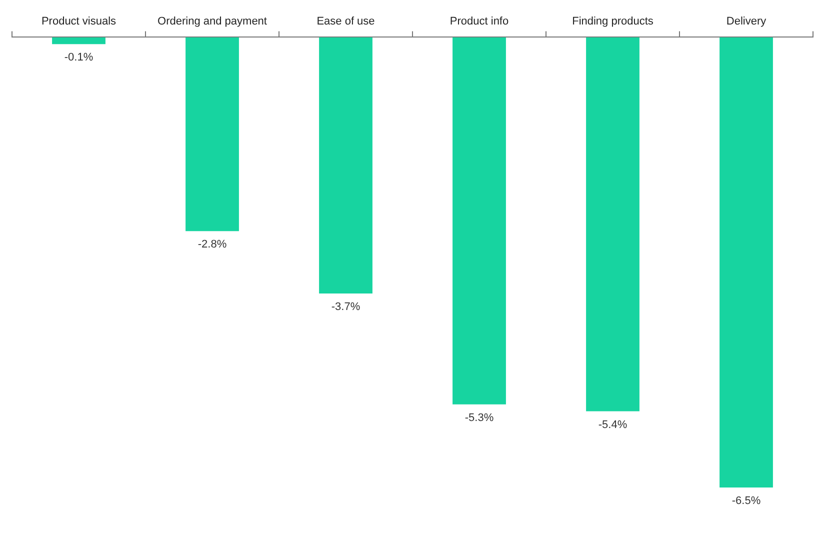 The width and height of the screenshot is (831, 540). I want to click on data-label: -3.7%, so click(345, 307).